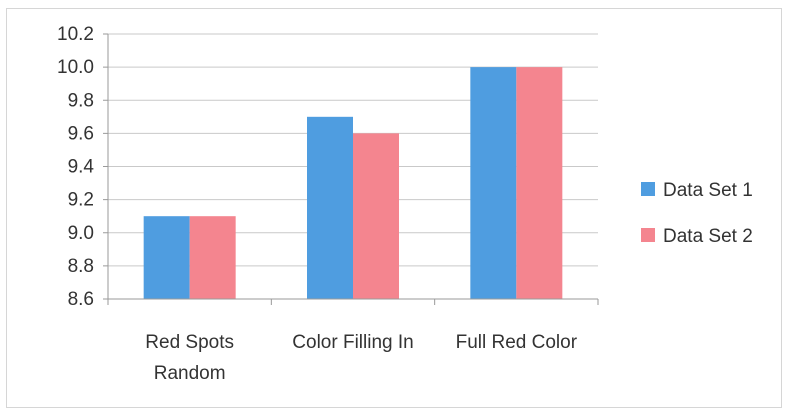  Describe the element at coordinates (81, 233) in the screenshot. I see `y-tick-label: 9.0` at that location.